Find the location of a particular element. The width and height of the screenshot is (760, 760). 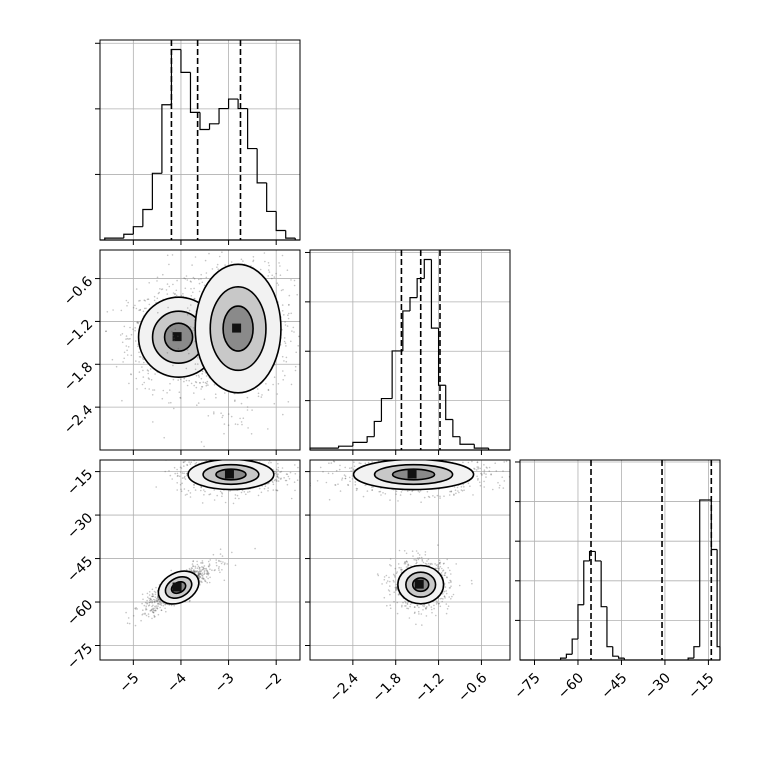

joint-param-2-vs-param-3-bg is located at coordinates (410, 560).